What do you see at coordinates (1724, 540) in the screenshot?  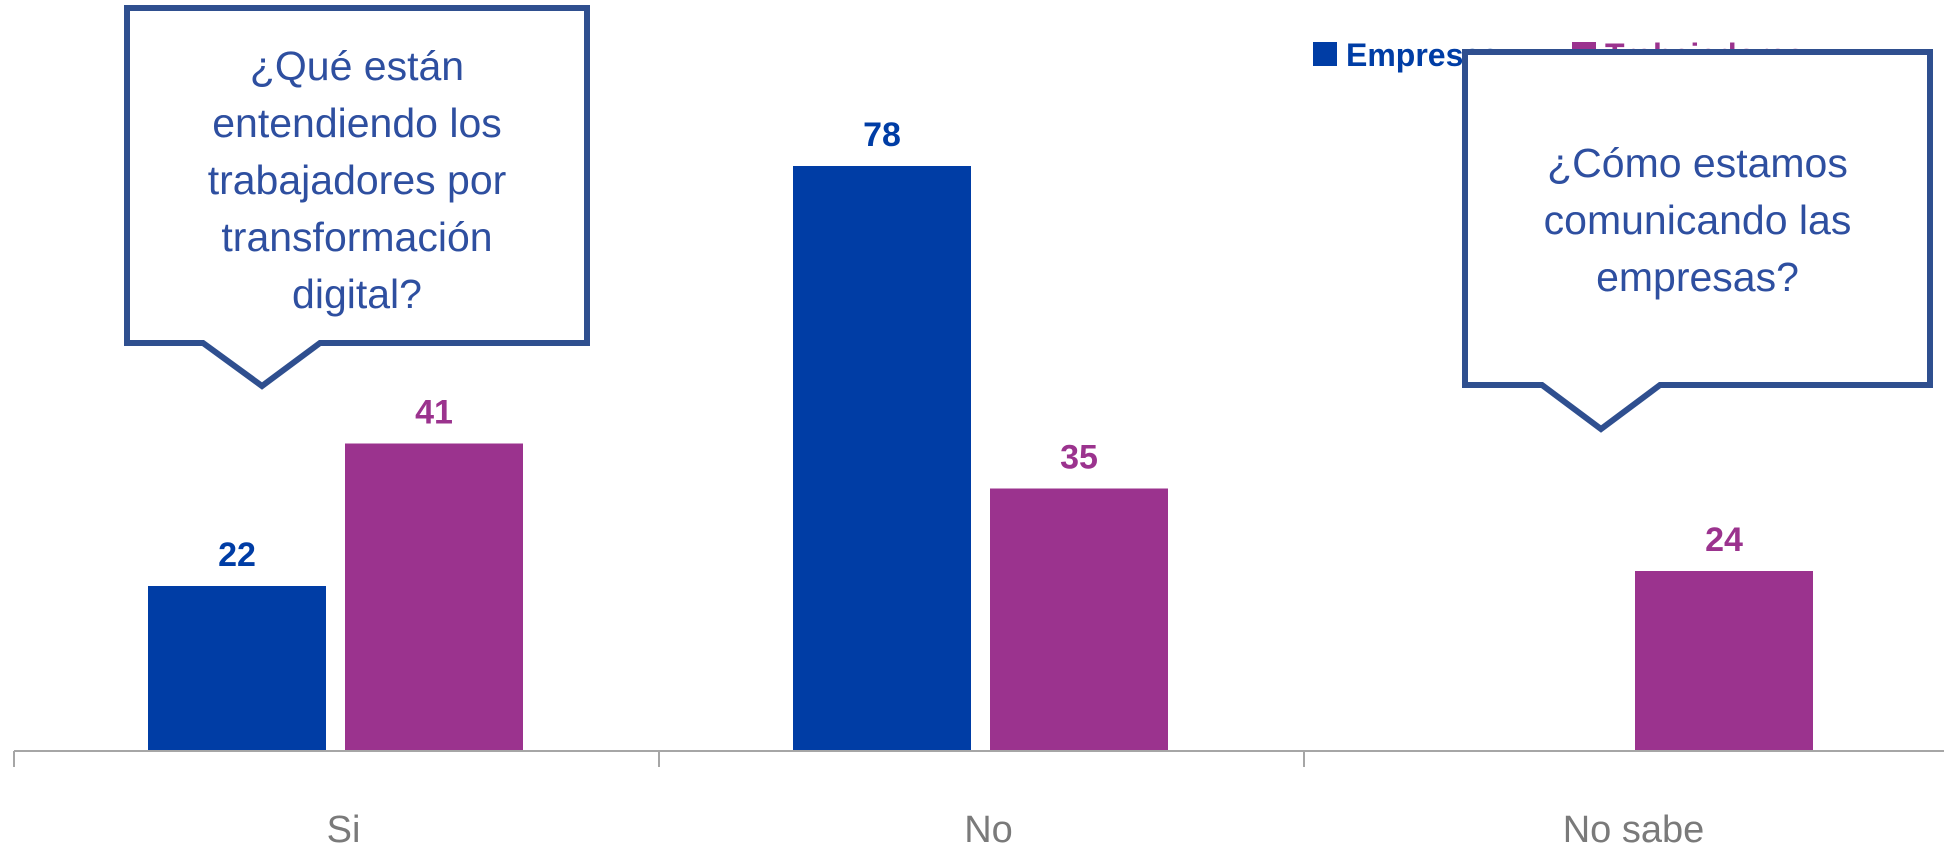 I see `data-label: 24` at bounding box center [1724, 540].